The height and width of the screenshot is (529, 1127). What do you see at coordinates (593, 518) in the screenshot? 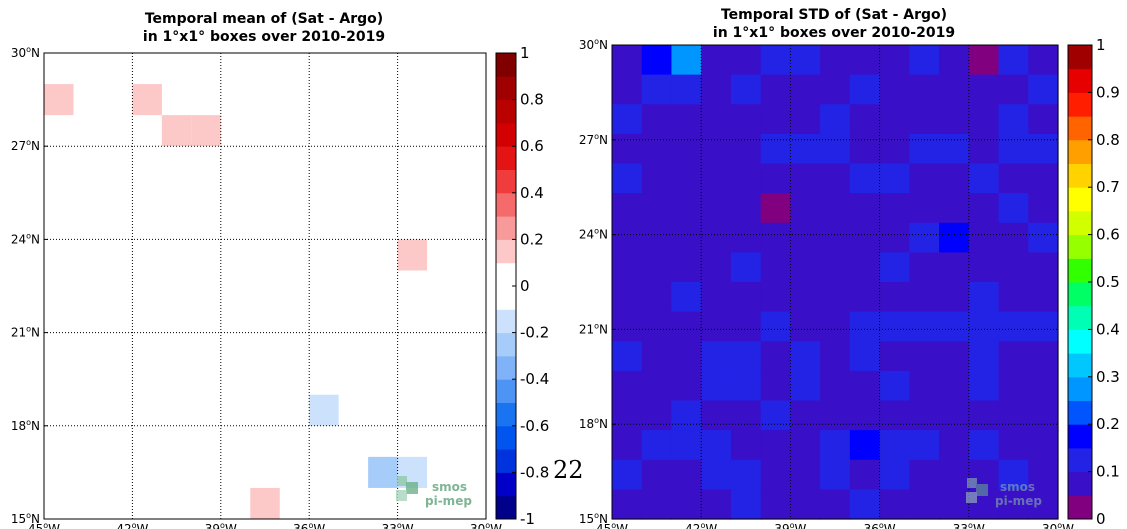
I see `y-tick-label: 15oN` at bounding box center [593, 518].